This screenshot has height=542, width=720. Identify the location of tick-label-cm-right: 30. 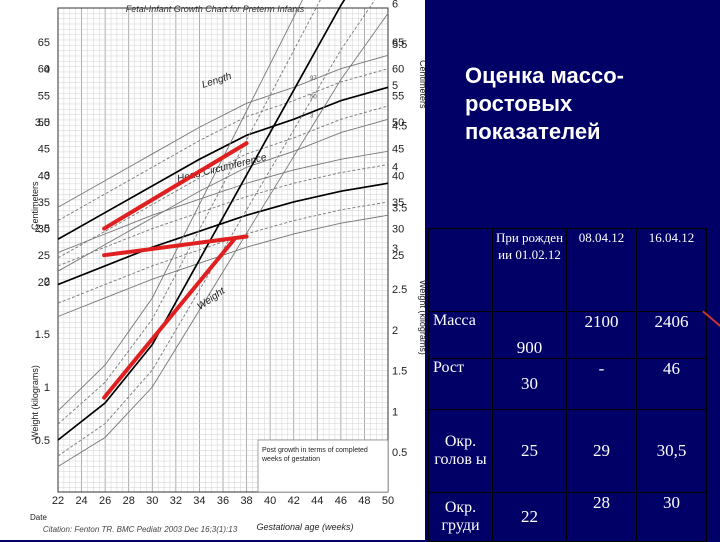
(398, 230).